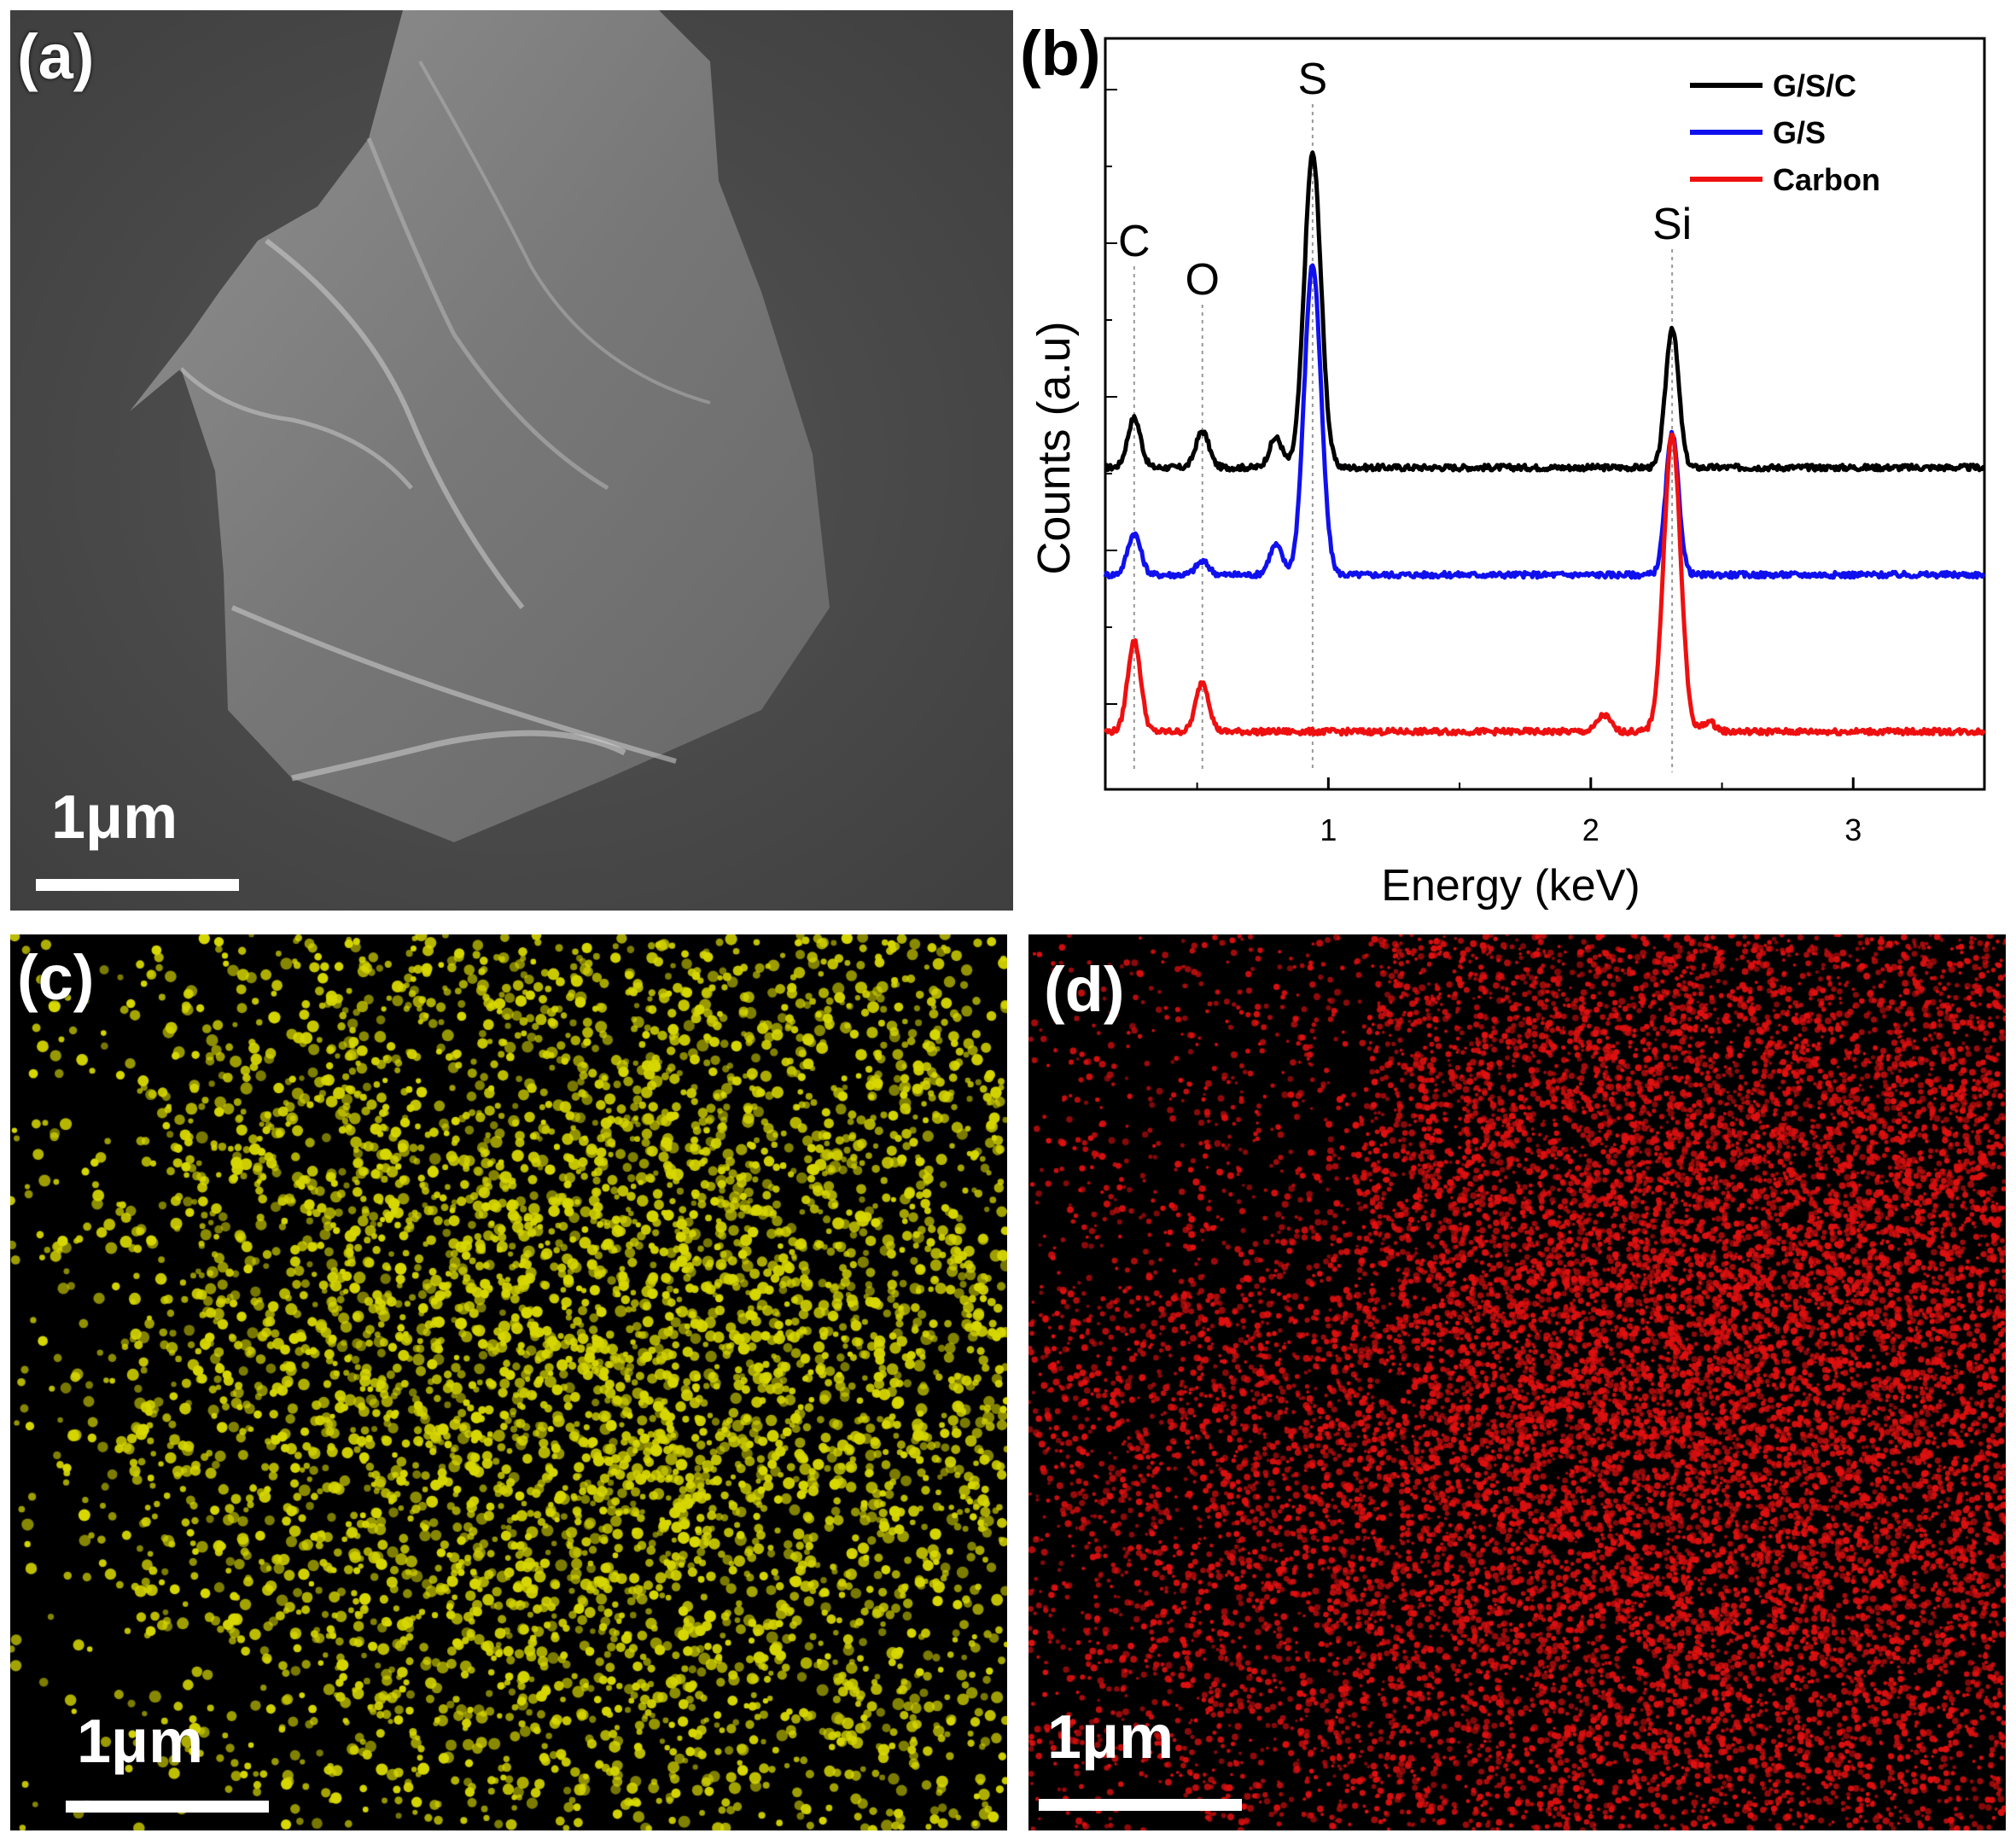 Image resolution: width=2016 pixels, height=1839 pixels. I want to click on x-tick-label: 2, so click(1591, 830).